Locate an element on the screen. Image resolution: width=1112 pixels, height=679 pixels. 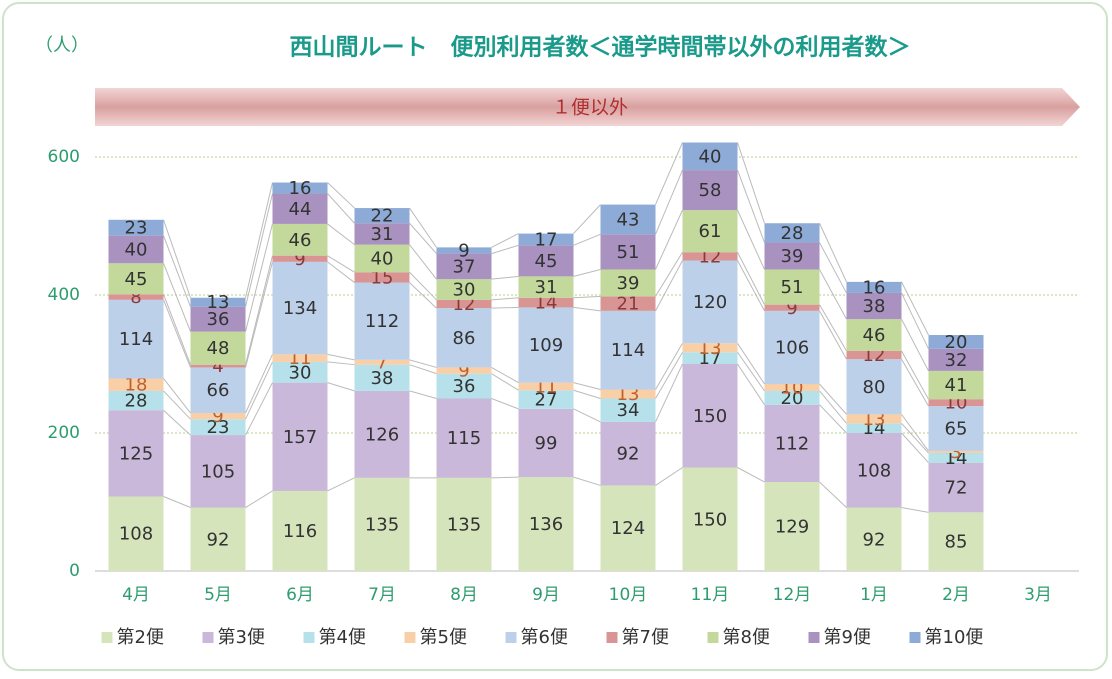
x-tick-label: 11月 is located at coordinates (710, 595).